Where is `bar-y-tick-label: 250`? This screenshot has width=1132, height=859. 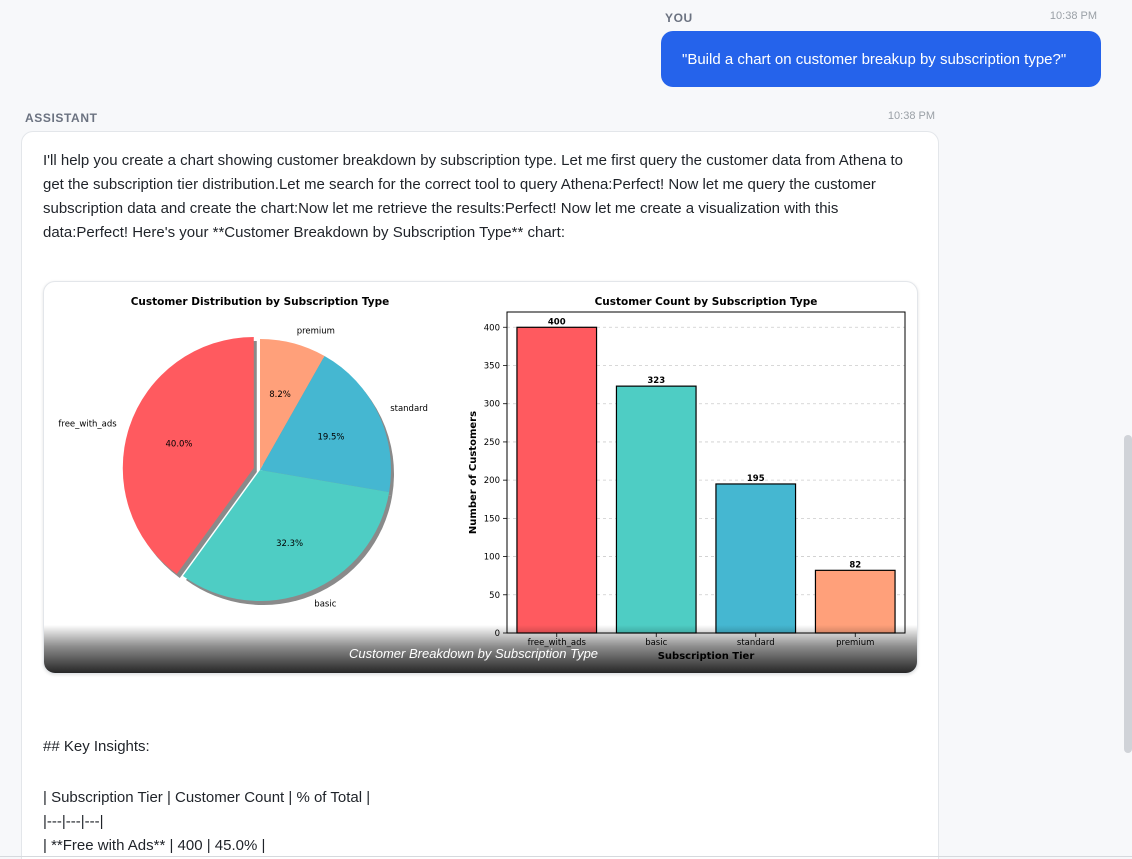 bar-y-tick-label: 250 is located at coordinates (492, 443).